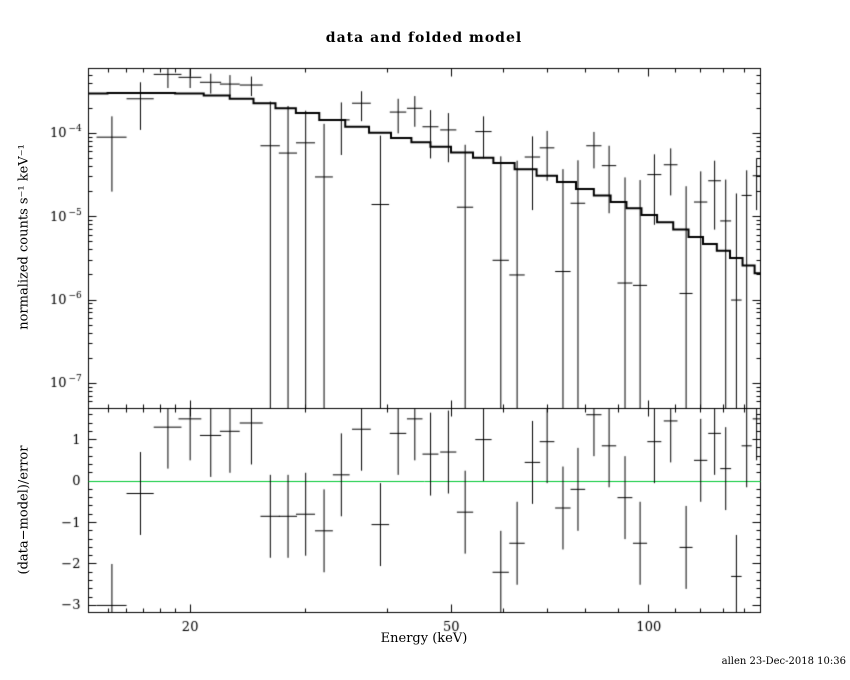 The height and width of the screenshot is (680, 850). What do you see at coordinates (24, 237) in the screenshot?
I see `top-y-axis-label: normalized counts s⁻¹ keV⁻¹` at bounding box center [24, 237].